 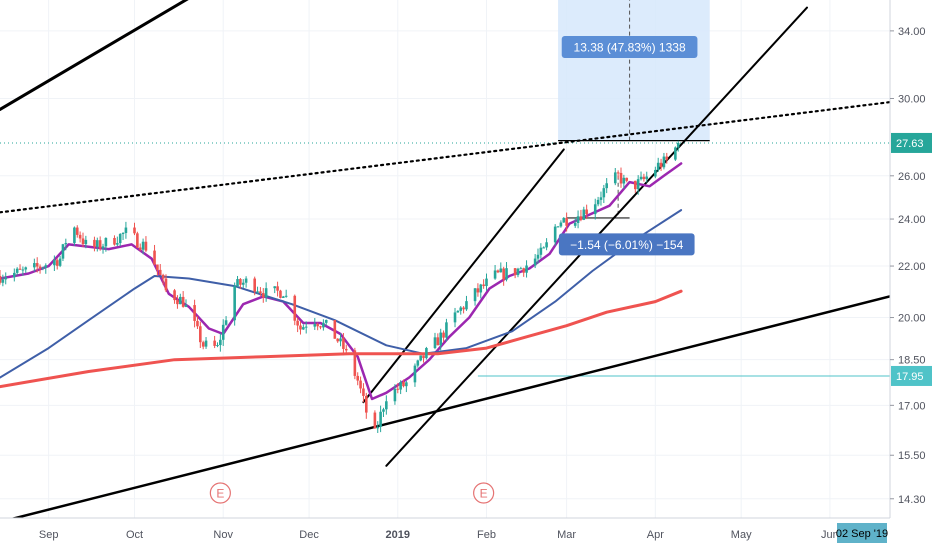 I want to click on measure-label-box, so click(x=629, y=47).